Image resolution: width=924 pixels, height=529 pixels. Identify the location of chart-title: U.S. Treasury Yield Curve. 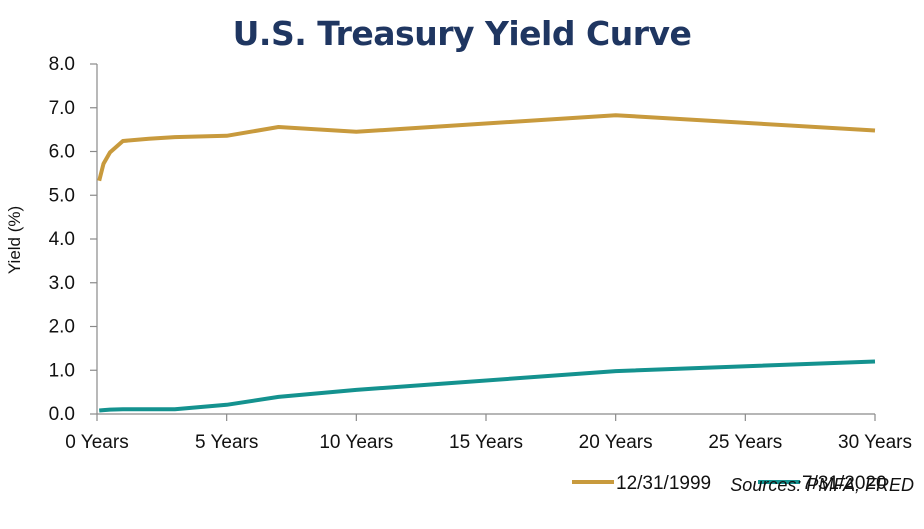
(462, 33).